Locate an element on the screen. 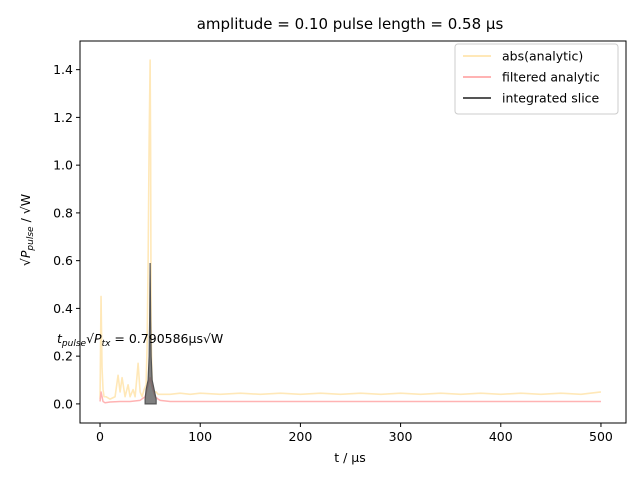  x-tick-label: 100 is located at coordinates (200, 436).